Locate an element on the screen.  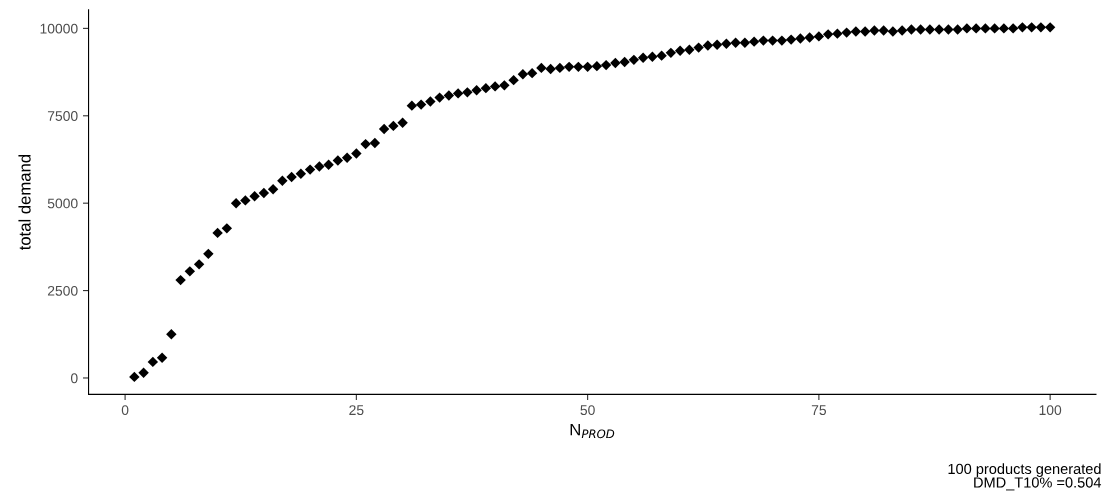
x-tick-label: 0 is located at coordinates (125, 410).